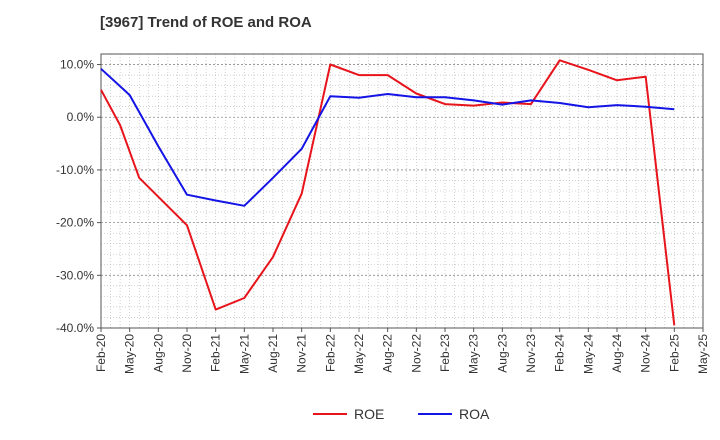 This screenshot has width=720, height=440. What do you see at coordinates (75, 170) in the screenshot?
I see `y-tick-label: -10.0%` at bounding box center [75, 170].